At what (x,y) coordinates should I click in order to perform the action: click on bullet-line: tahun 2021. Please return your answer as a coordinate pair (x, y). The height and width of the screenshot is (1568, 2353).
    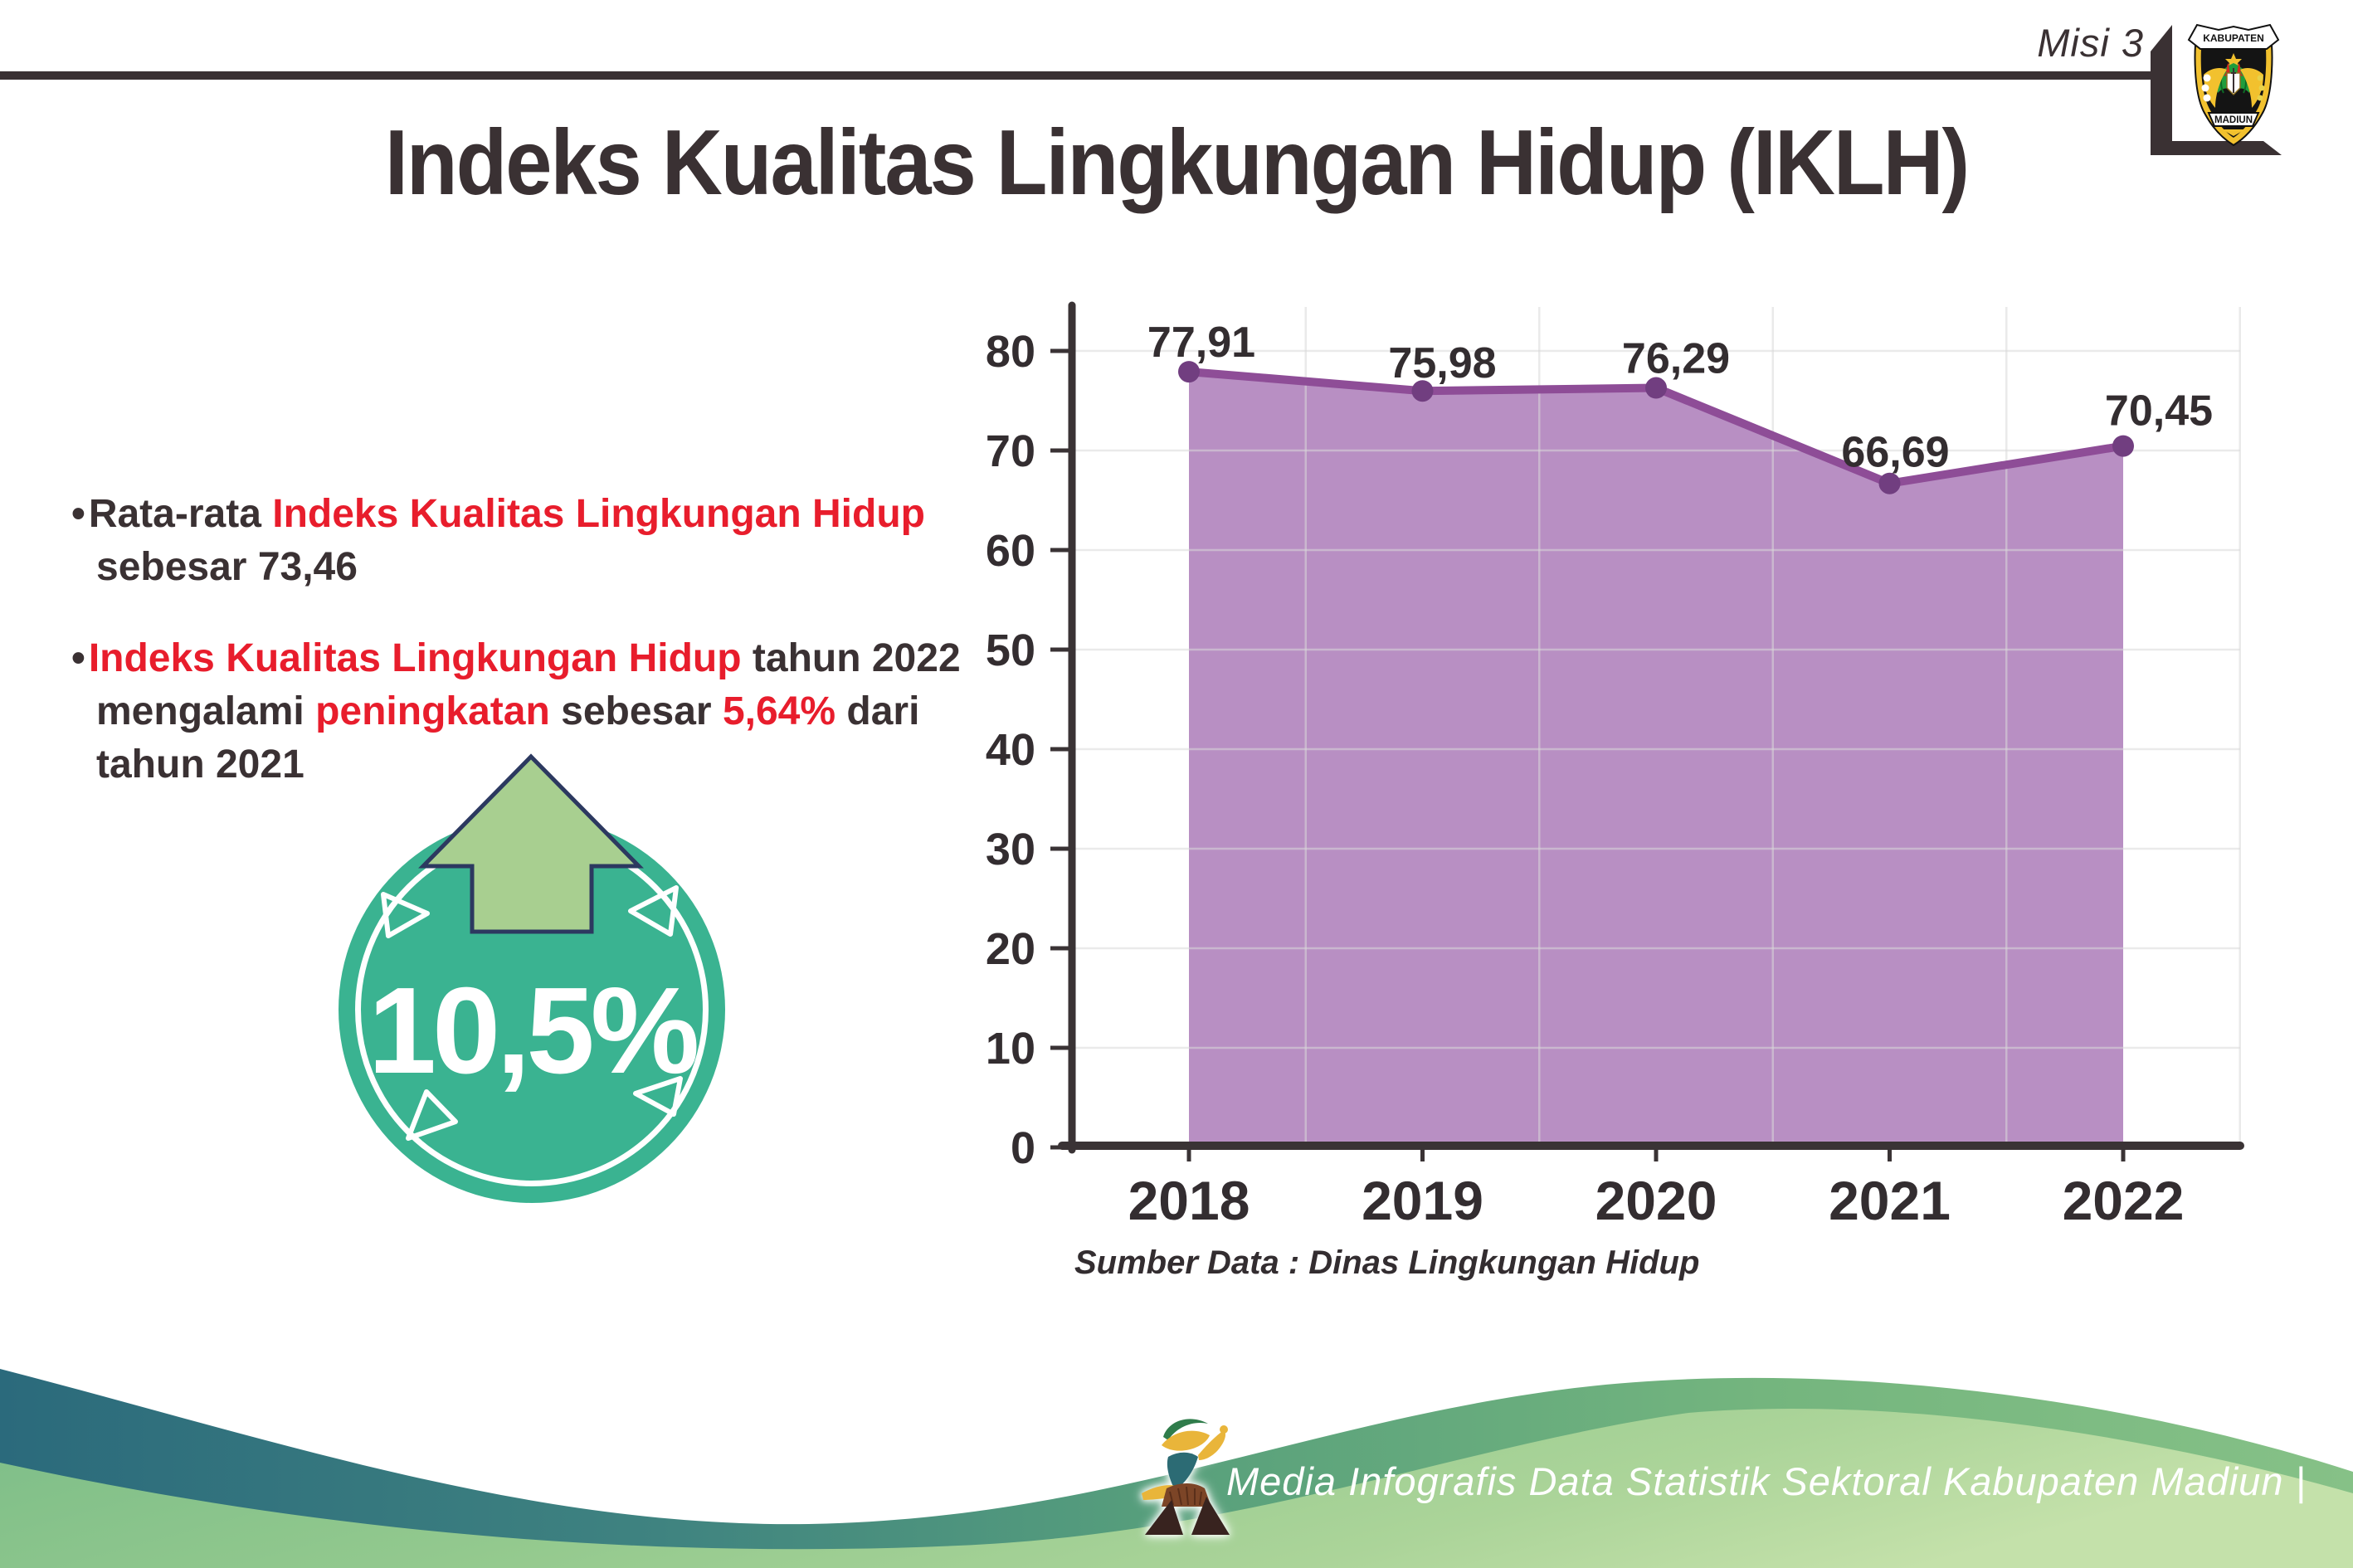
    Looking at the image, I should click on (552, 764).